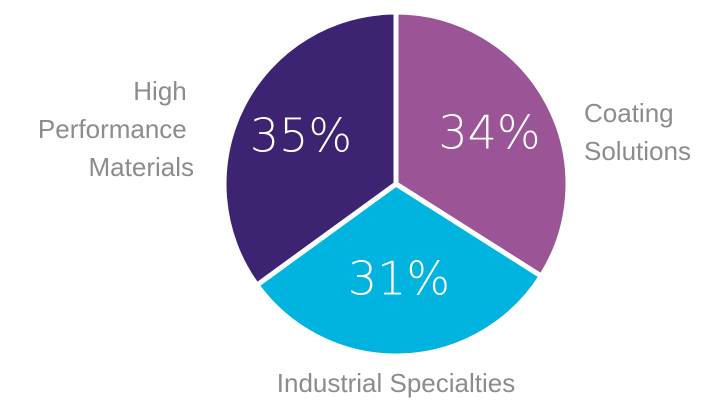 The height and width of the screenshot is (403, 711). Describe the element at coordinates (489, 133) in the screenshot. I see `value-label-coating-solutions: 34%` at that location.